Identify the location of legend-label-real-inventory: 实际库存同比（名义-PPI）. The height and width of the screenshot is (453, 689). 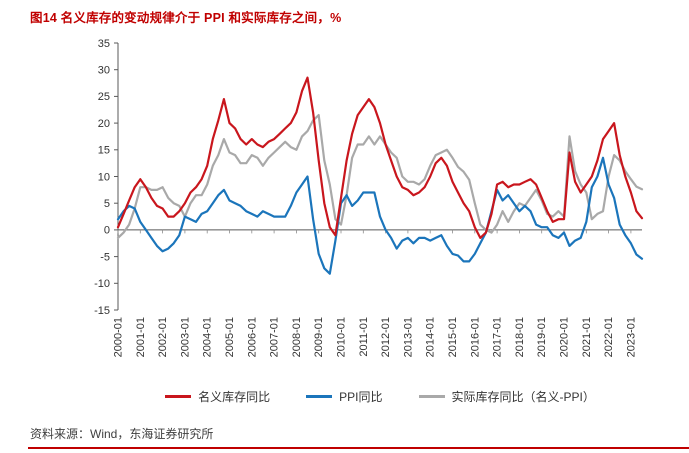
(523, 397).